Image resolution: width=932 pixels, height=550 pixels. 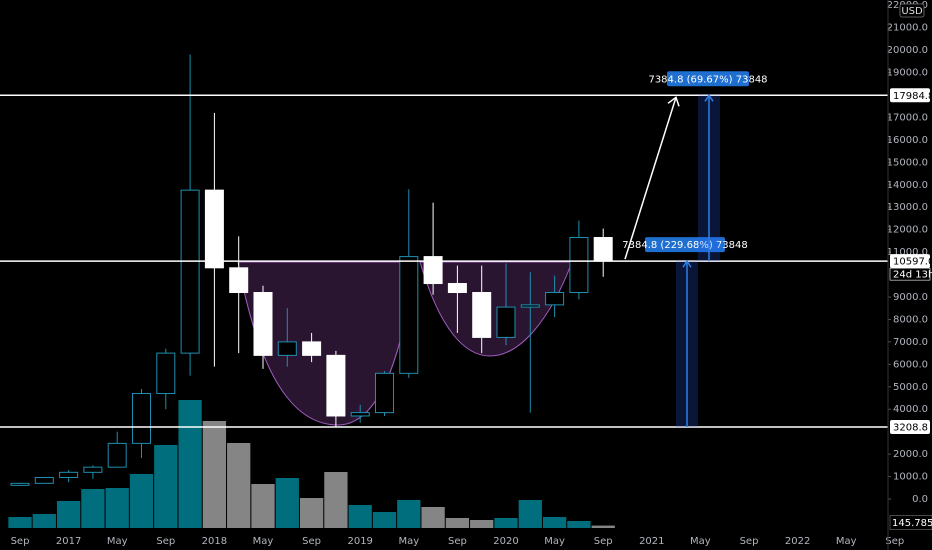 What do you see at coordinates (673, 101) in the screenshot?
I see `projection-arrowhead` at bounding box center [673, 101].